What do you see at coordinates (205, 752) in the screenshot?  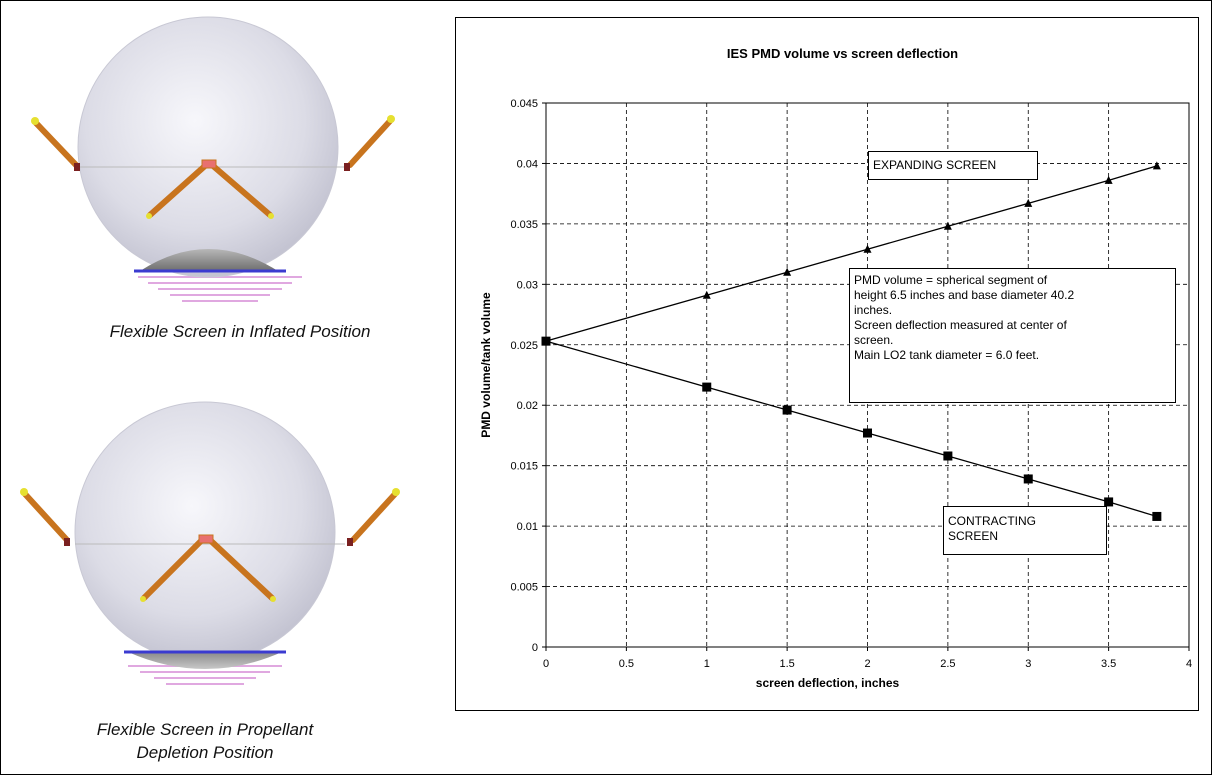 I see `caption-depleted-line-2: Depletion Position` at bounding box center [205, 752].